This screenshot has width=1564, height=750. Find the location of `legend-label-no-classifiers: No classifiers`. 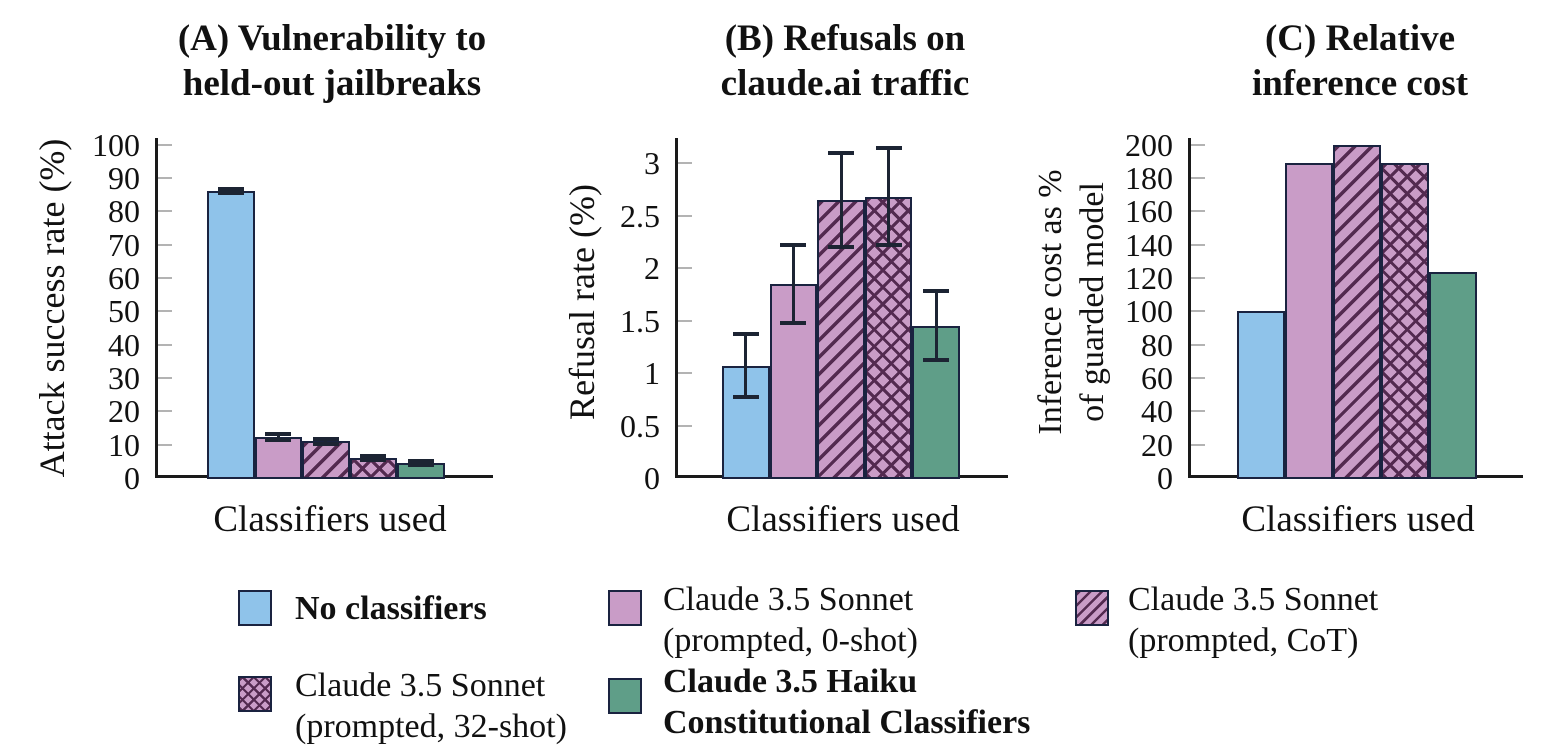

legend-label-no-classifiers: No classifiers is located at coordinates (391, 608).